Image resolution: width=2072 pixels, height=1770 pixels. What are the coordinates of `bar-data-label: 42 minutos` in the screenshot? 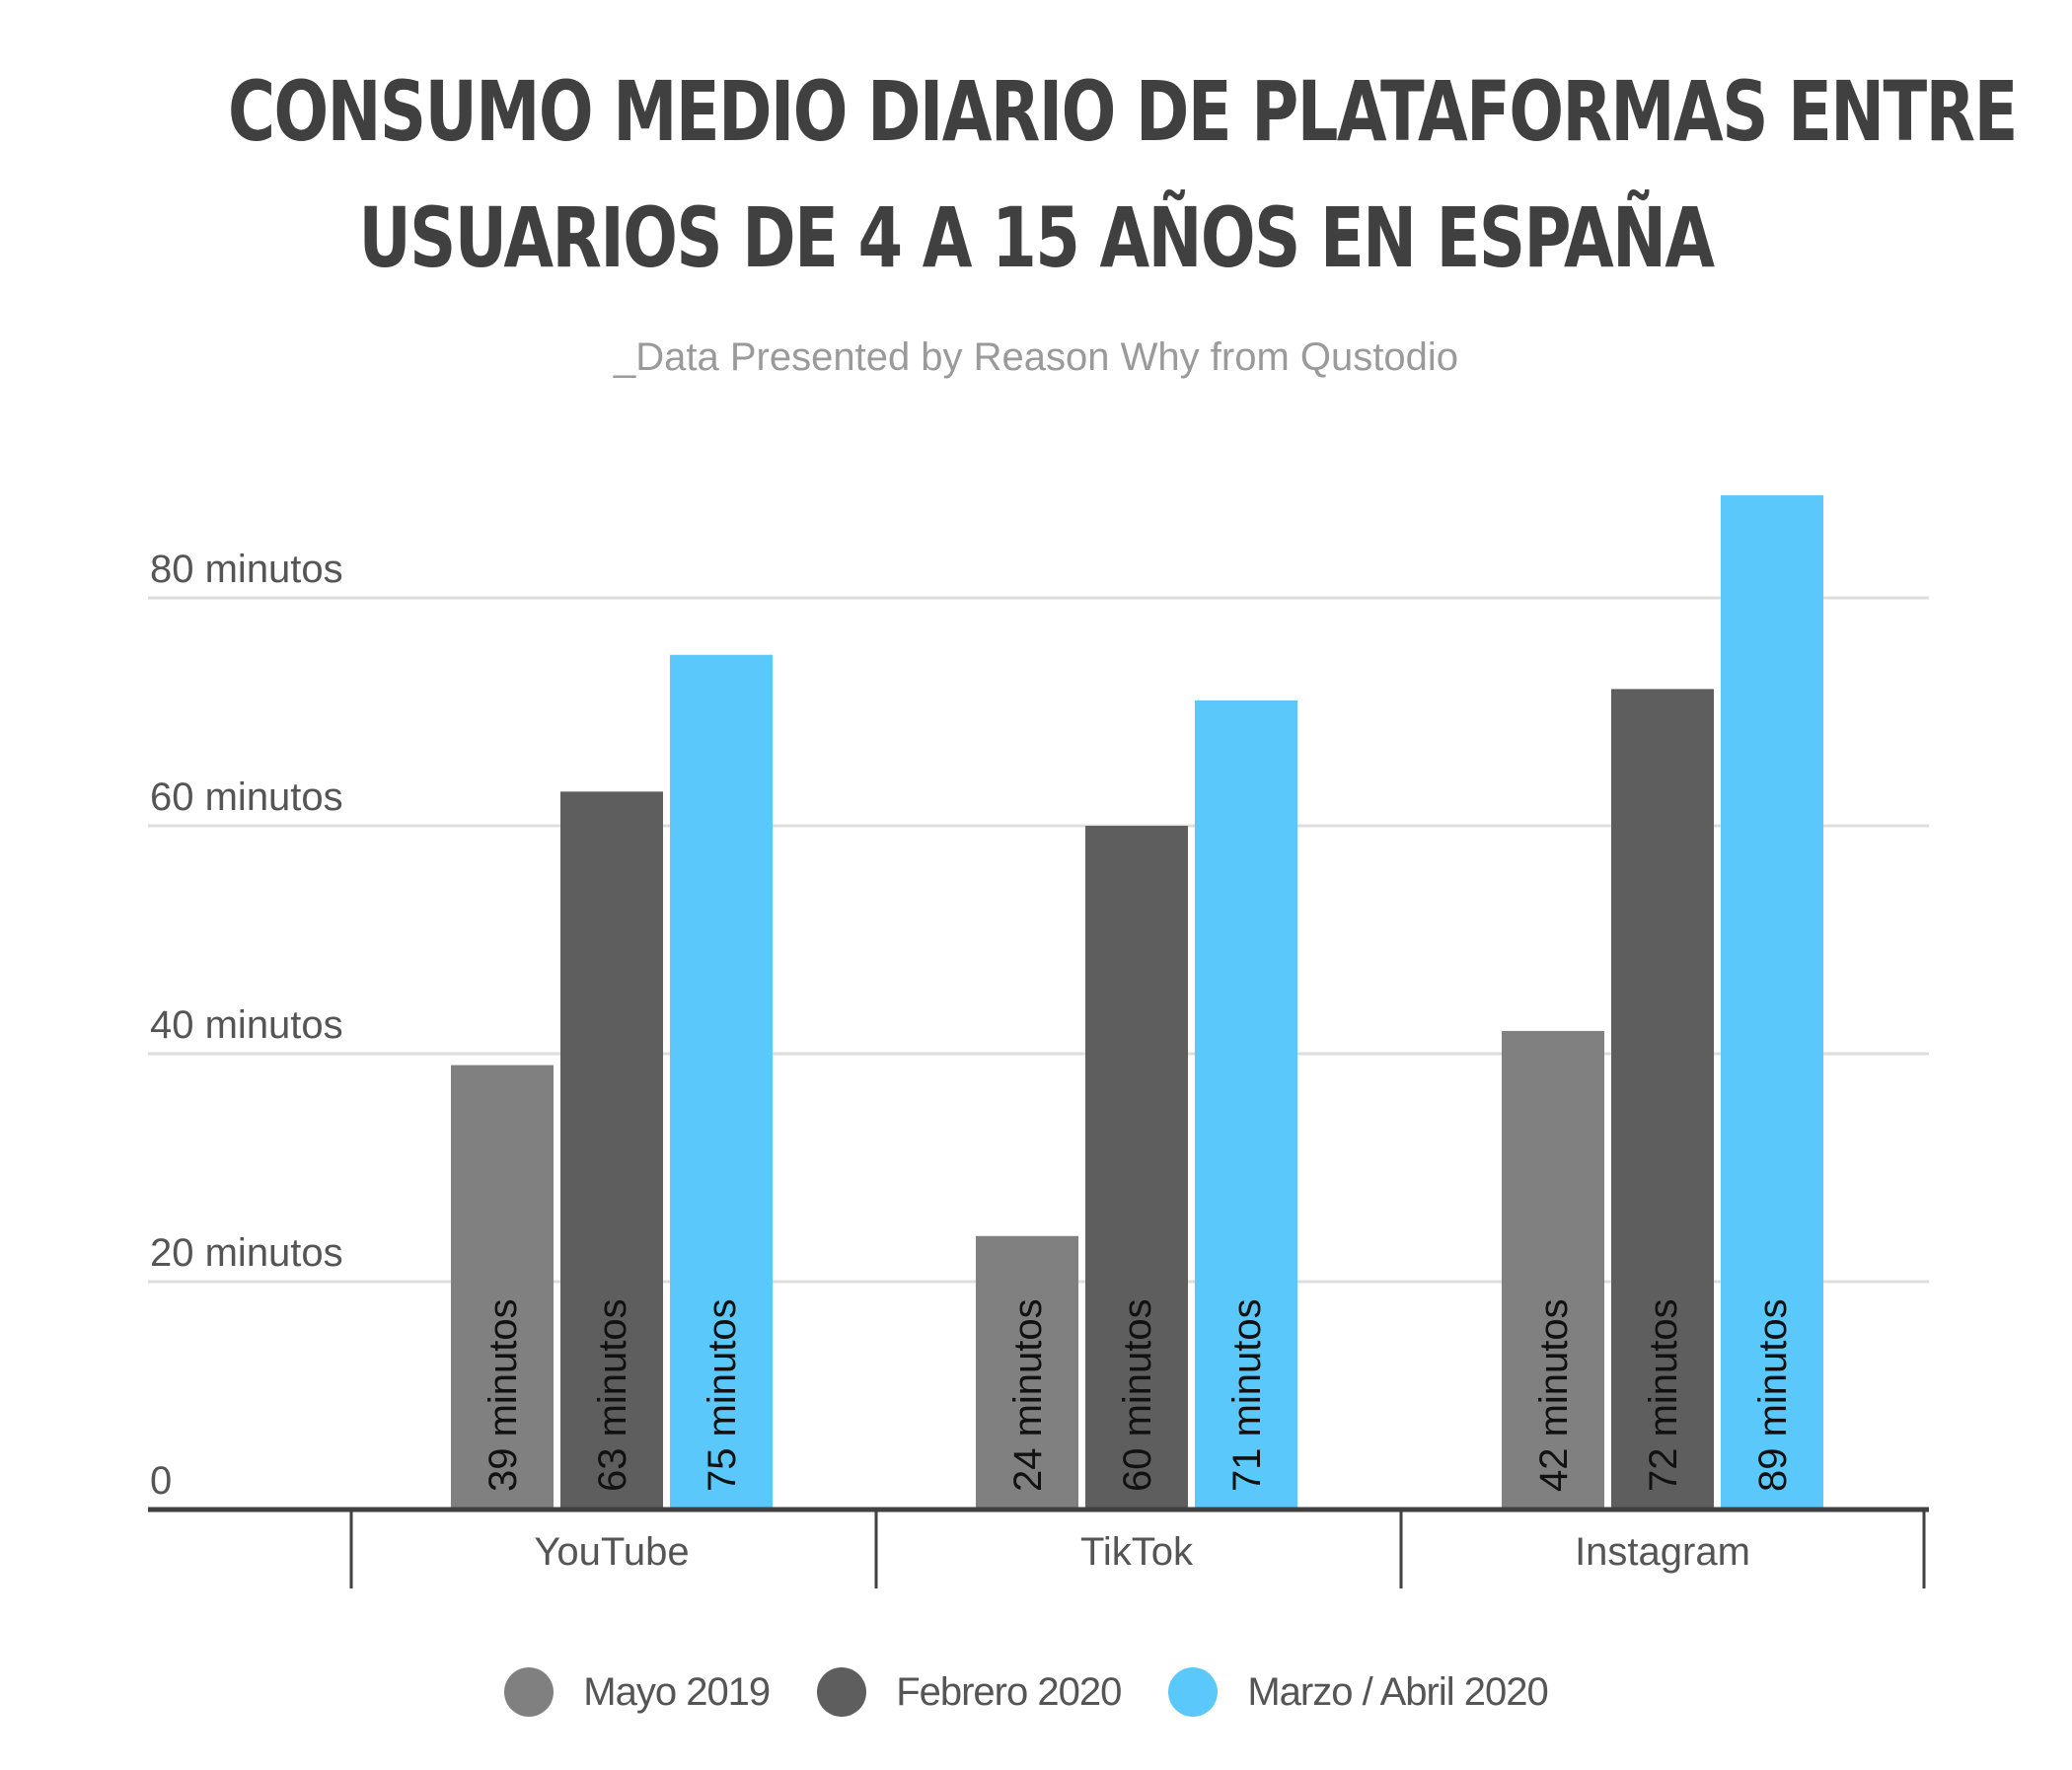 It's located at (1554, 1395).